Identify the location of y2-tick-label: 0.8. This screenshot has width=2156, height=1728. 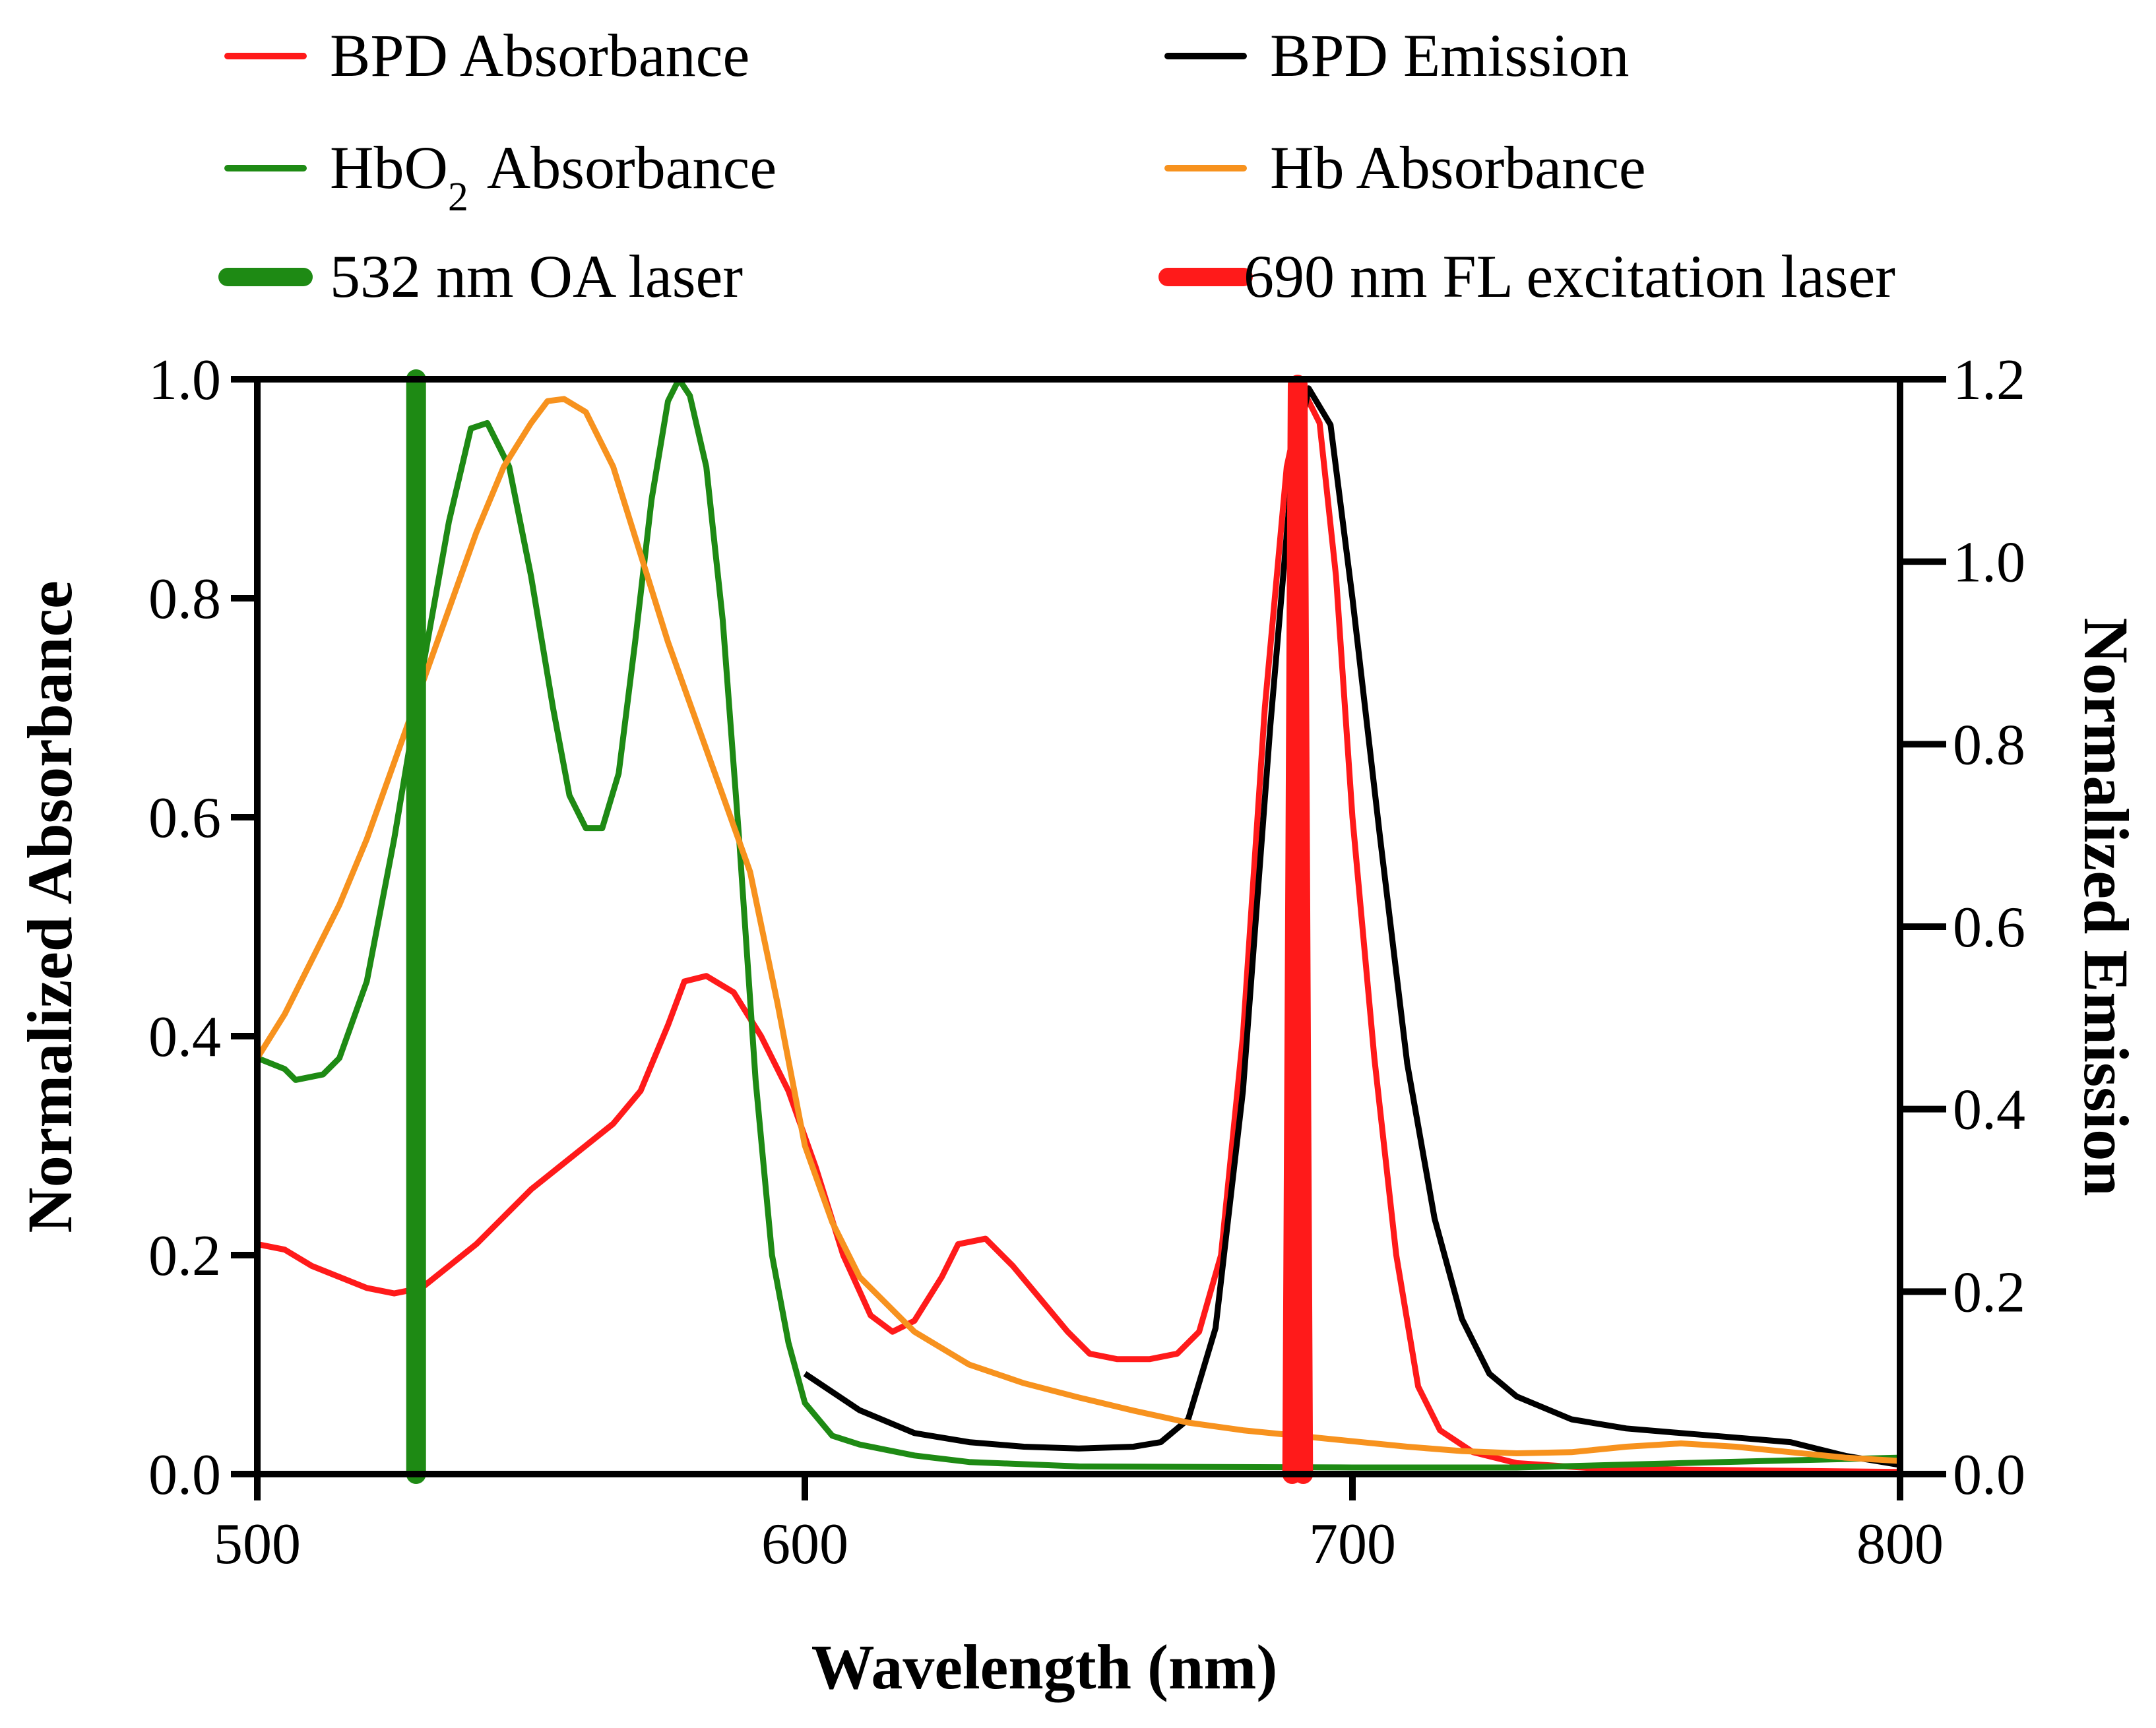
(1989, 745).